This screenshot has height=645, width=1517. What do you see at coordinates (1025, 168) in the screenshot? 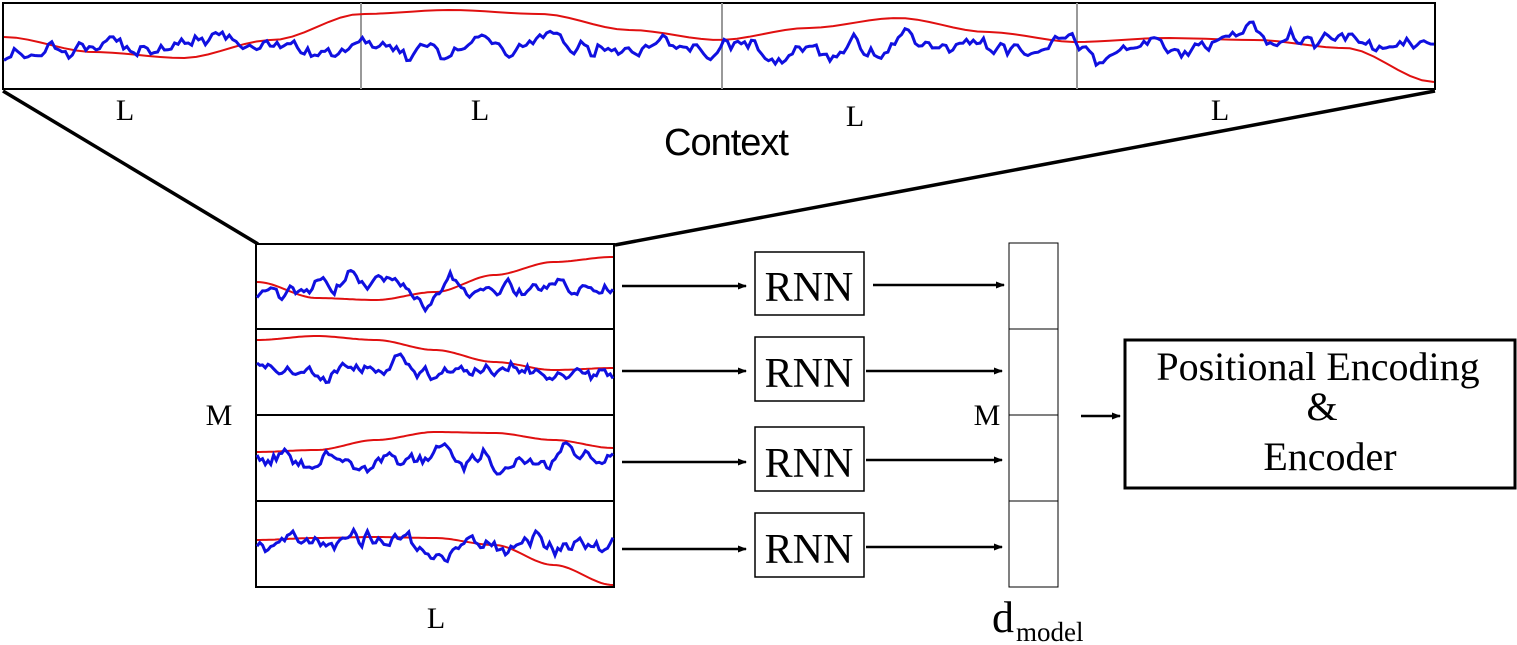
I see `zoom-line-right` at bounding box center [1025, 168].